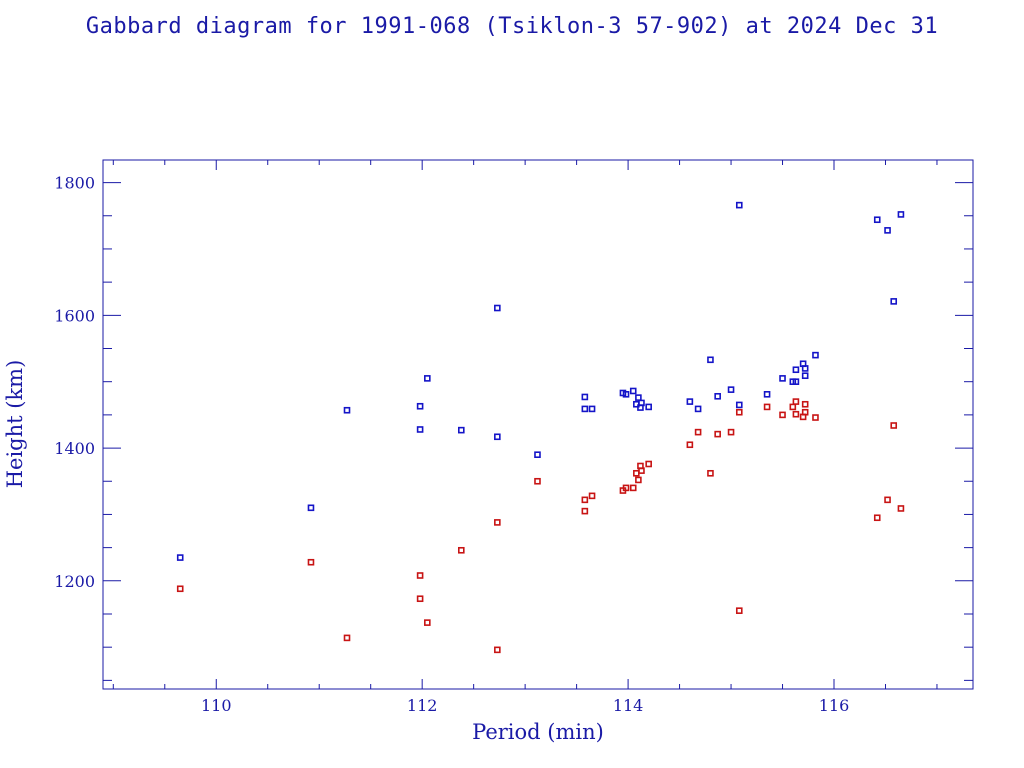 The height and width of the screenshot is (768, 1024). What do you see at coordinates (74, 448) in the screenshot?
I see `y-tick-label: 1400` at bounding box center [74, 448].